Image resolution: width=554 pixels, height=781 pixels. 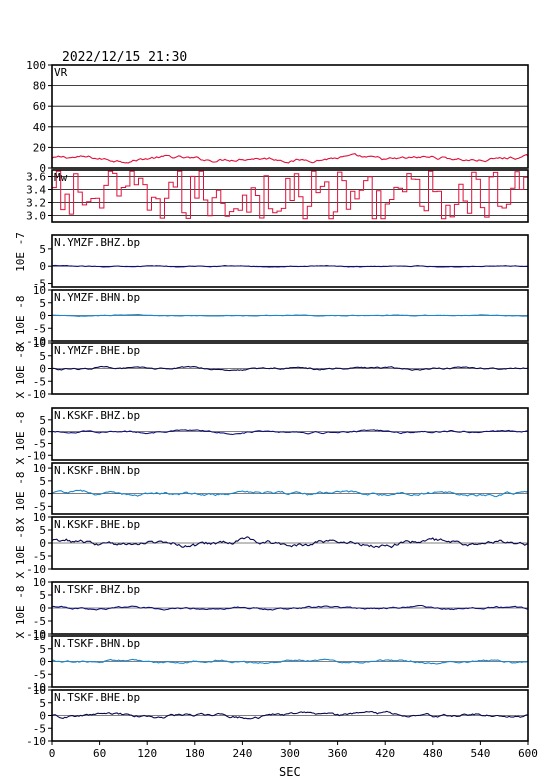 What do you see at coordinates (97, 350) in the screenshot?
I see `panel-title: N.YMZF.BHE.bp` at bounding box center [97, 350].